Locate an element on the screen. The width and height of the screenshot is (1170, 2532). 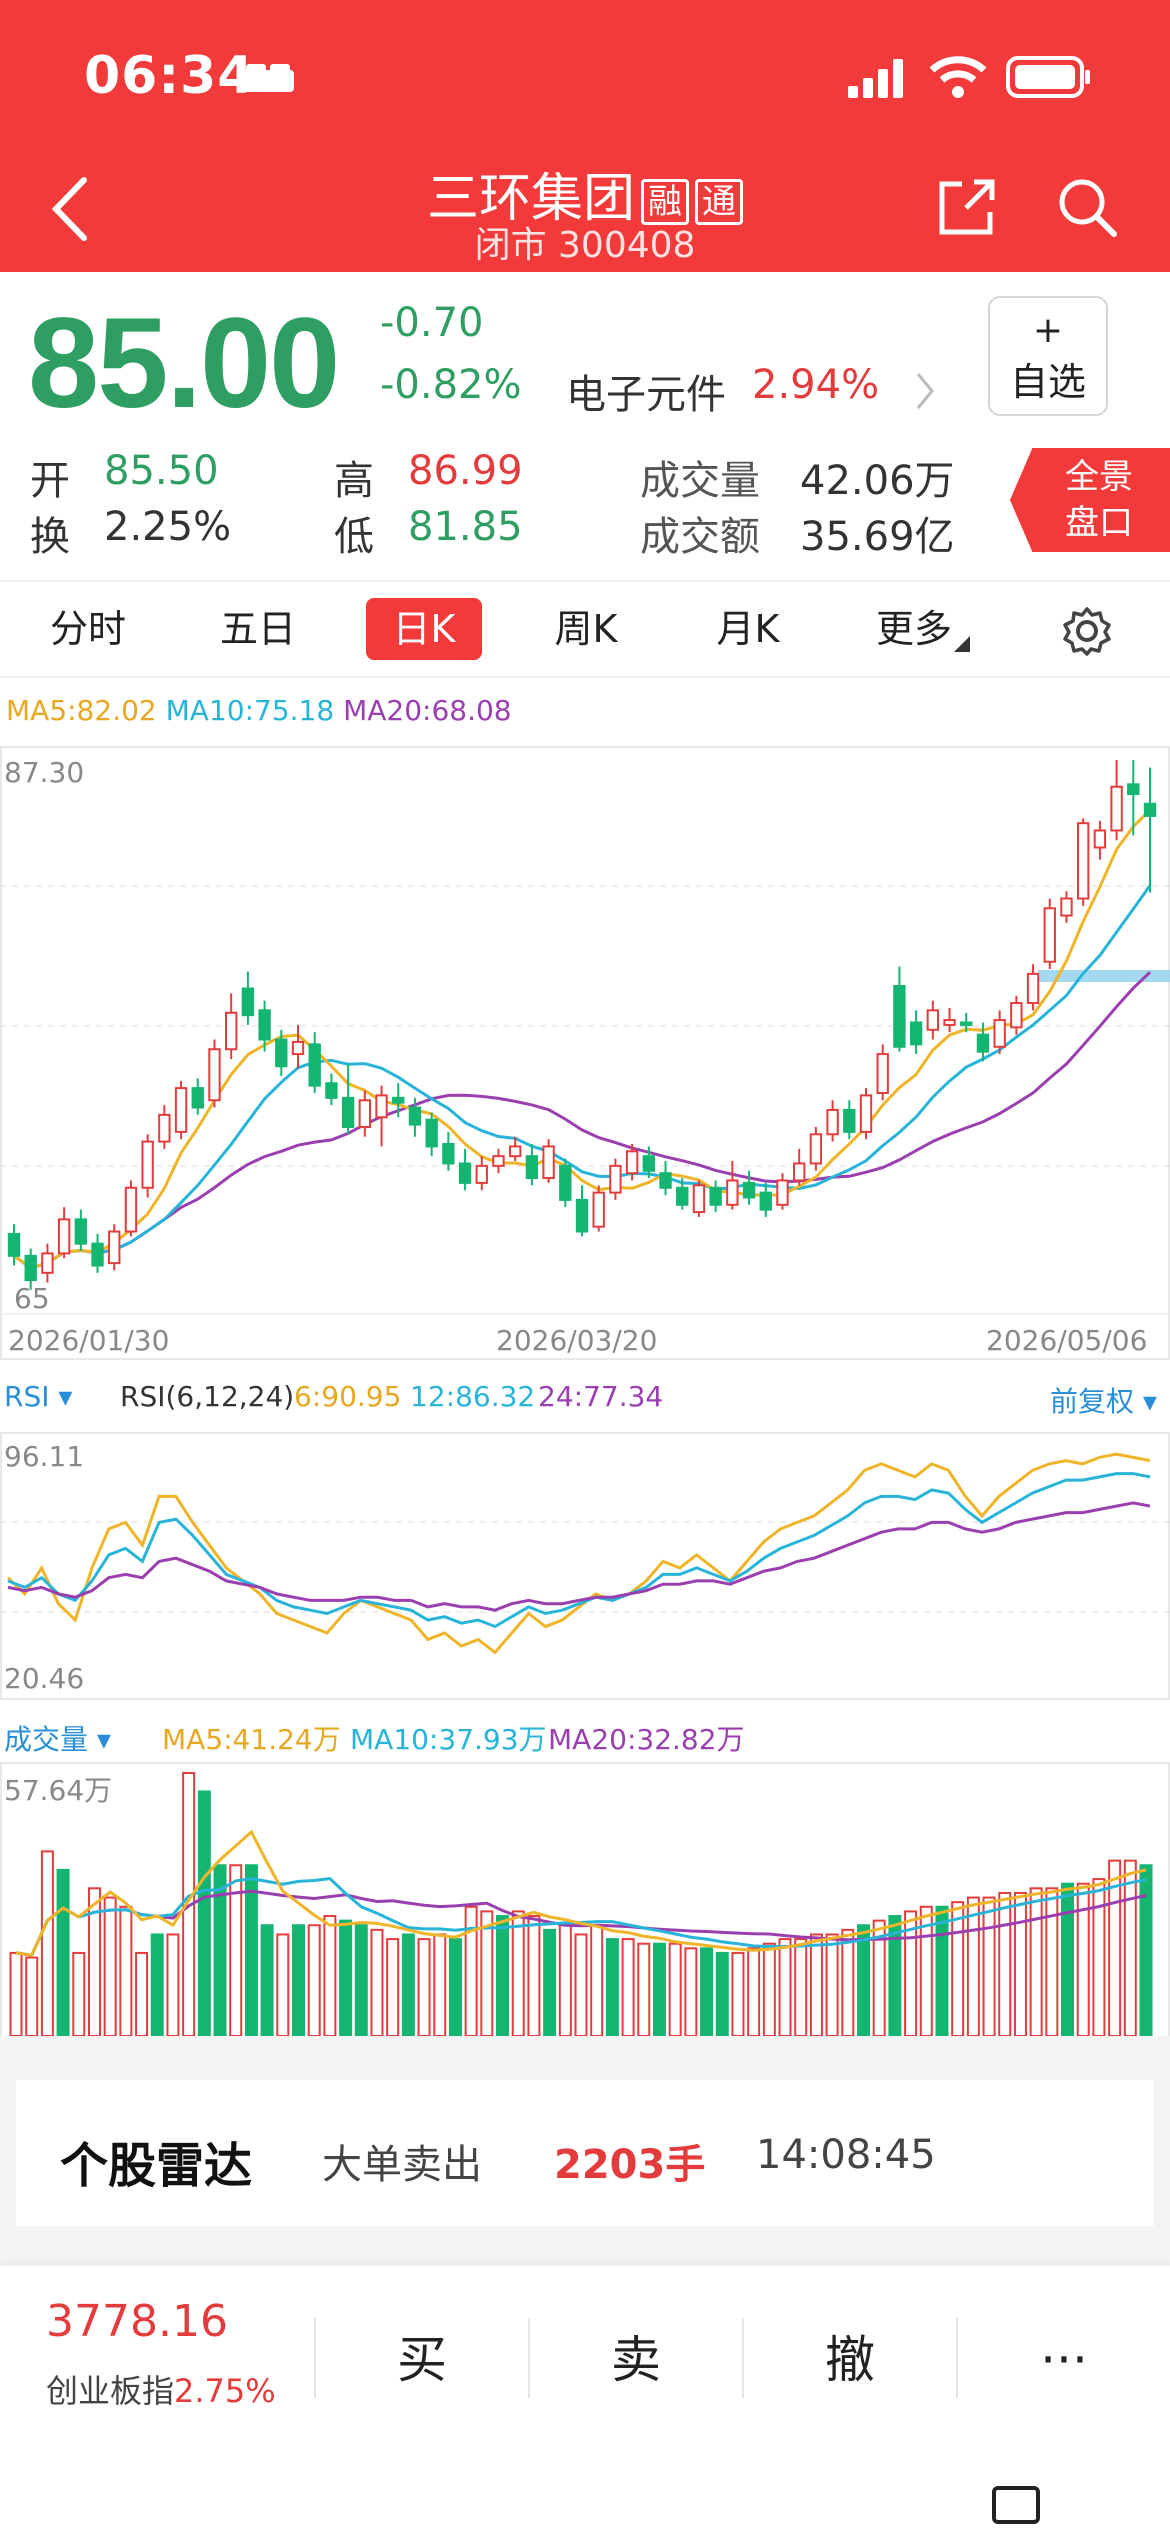
signal-icon is located at coordinates (875, 78).